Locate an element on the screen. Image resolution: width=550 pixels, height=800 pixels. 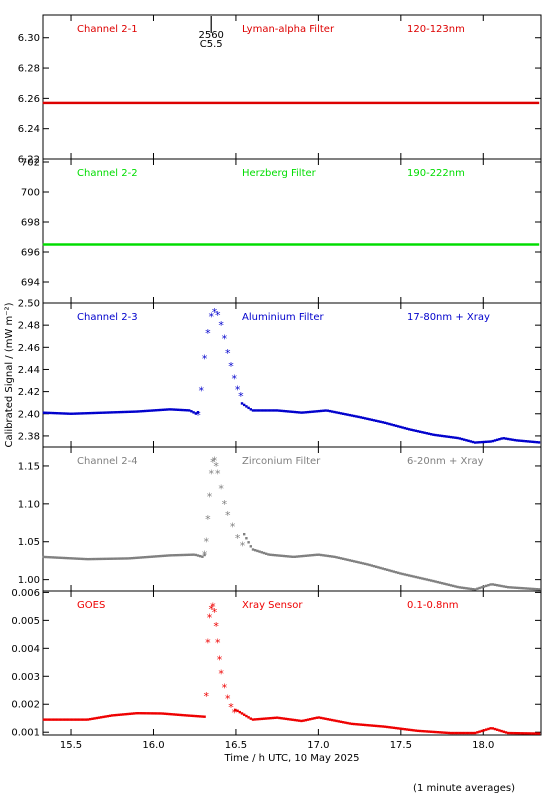
y-tick-label: 0.004 is located at coordinates (25, 649).